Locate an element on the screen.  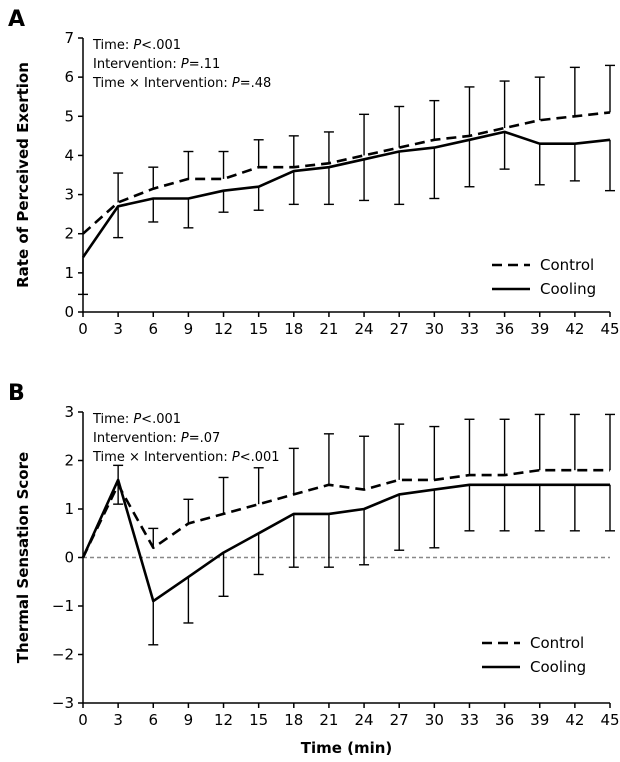
stat-annotation: Time × Intervention: P<.001 is located at coordinates (186, 457).